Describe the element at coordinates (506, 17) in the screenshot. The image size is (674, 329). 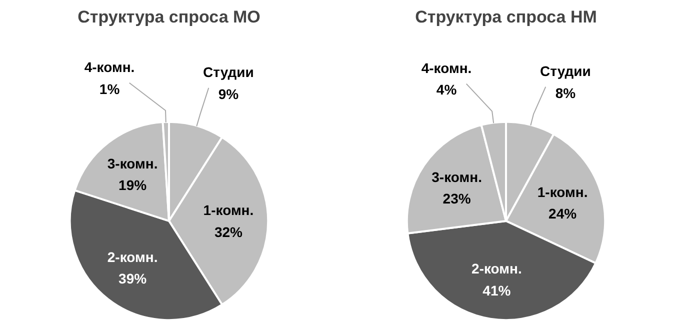
I see `chart-title: Структура спроса НМ` at that location.